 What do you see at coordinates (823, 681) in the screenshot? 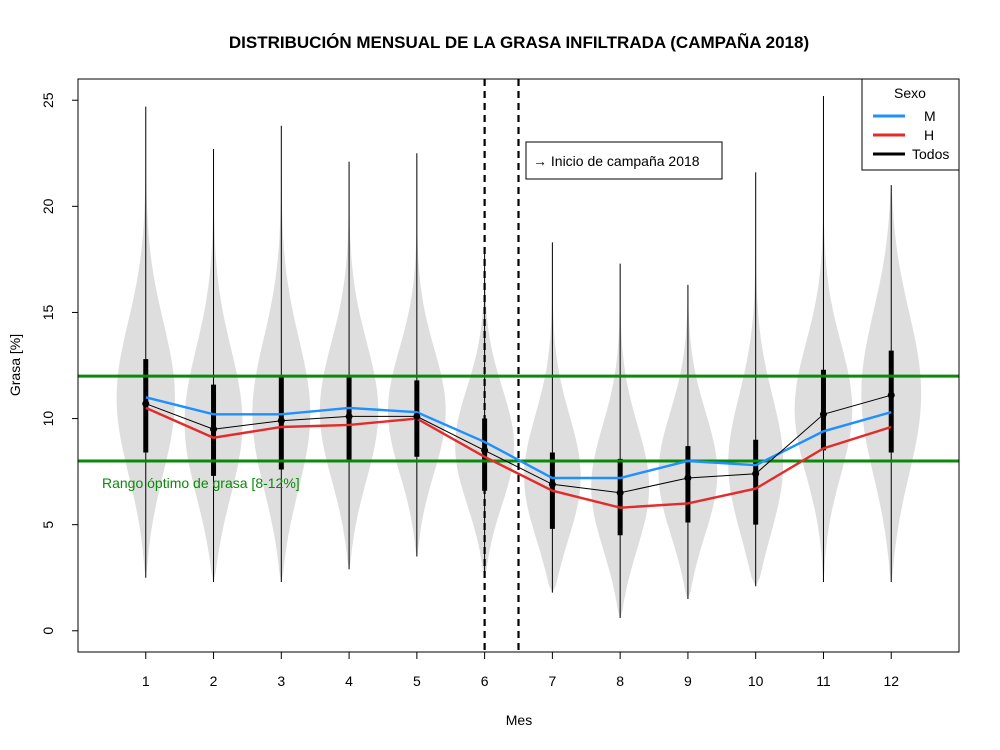
I see `x-tick-label: 11` at bounding box center [823, 681].